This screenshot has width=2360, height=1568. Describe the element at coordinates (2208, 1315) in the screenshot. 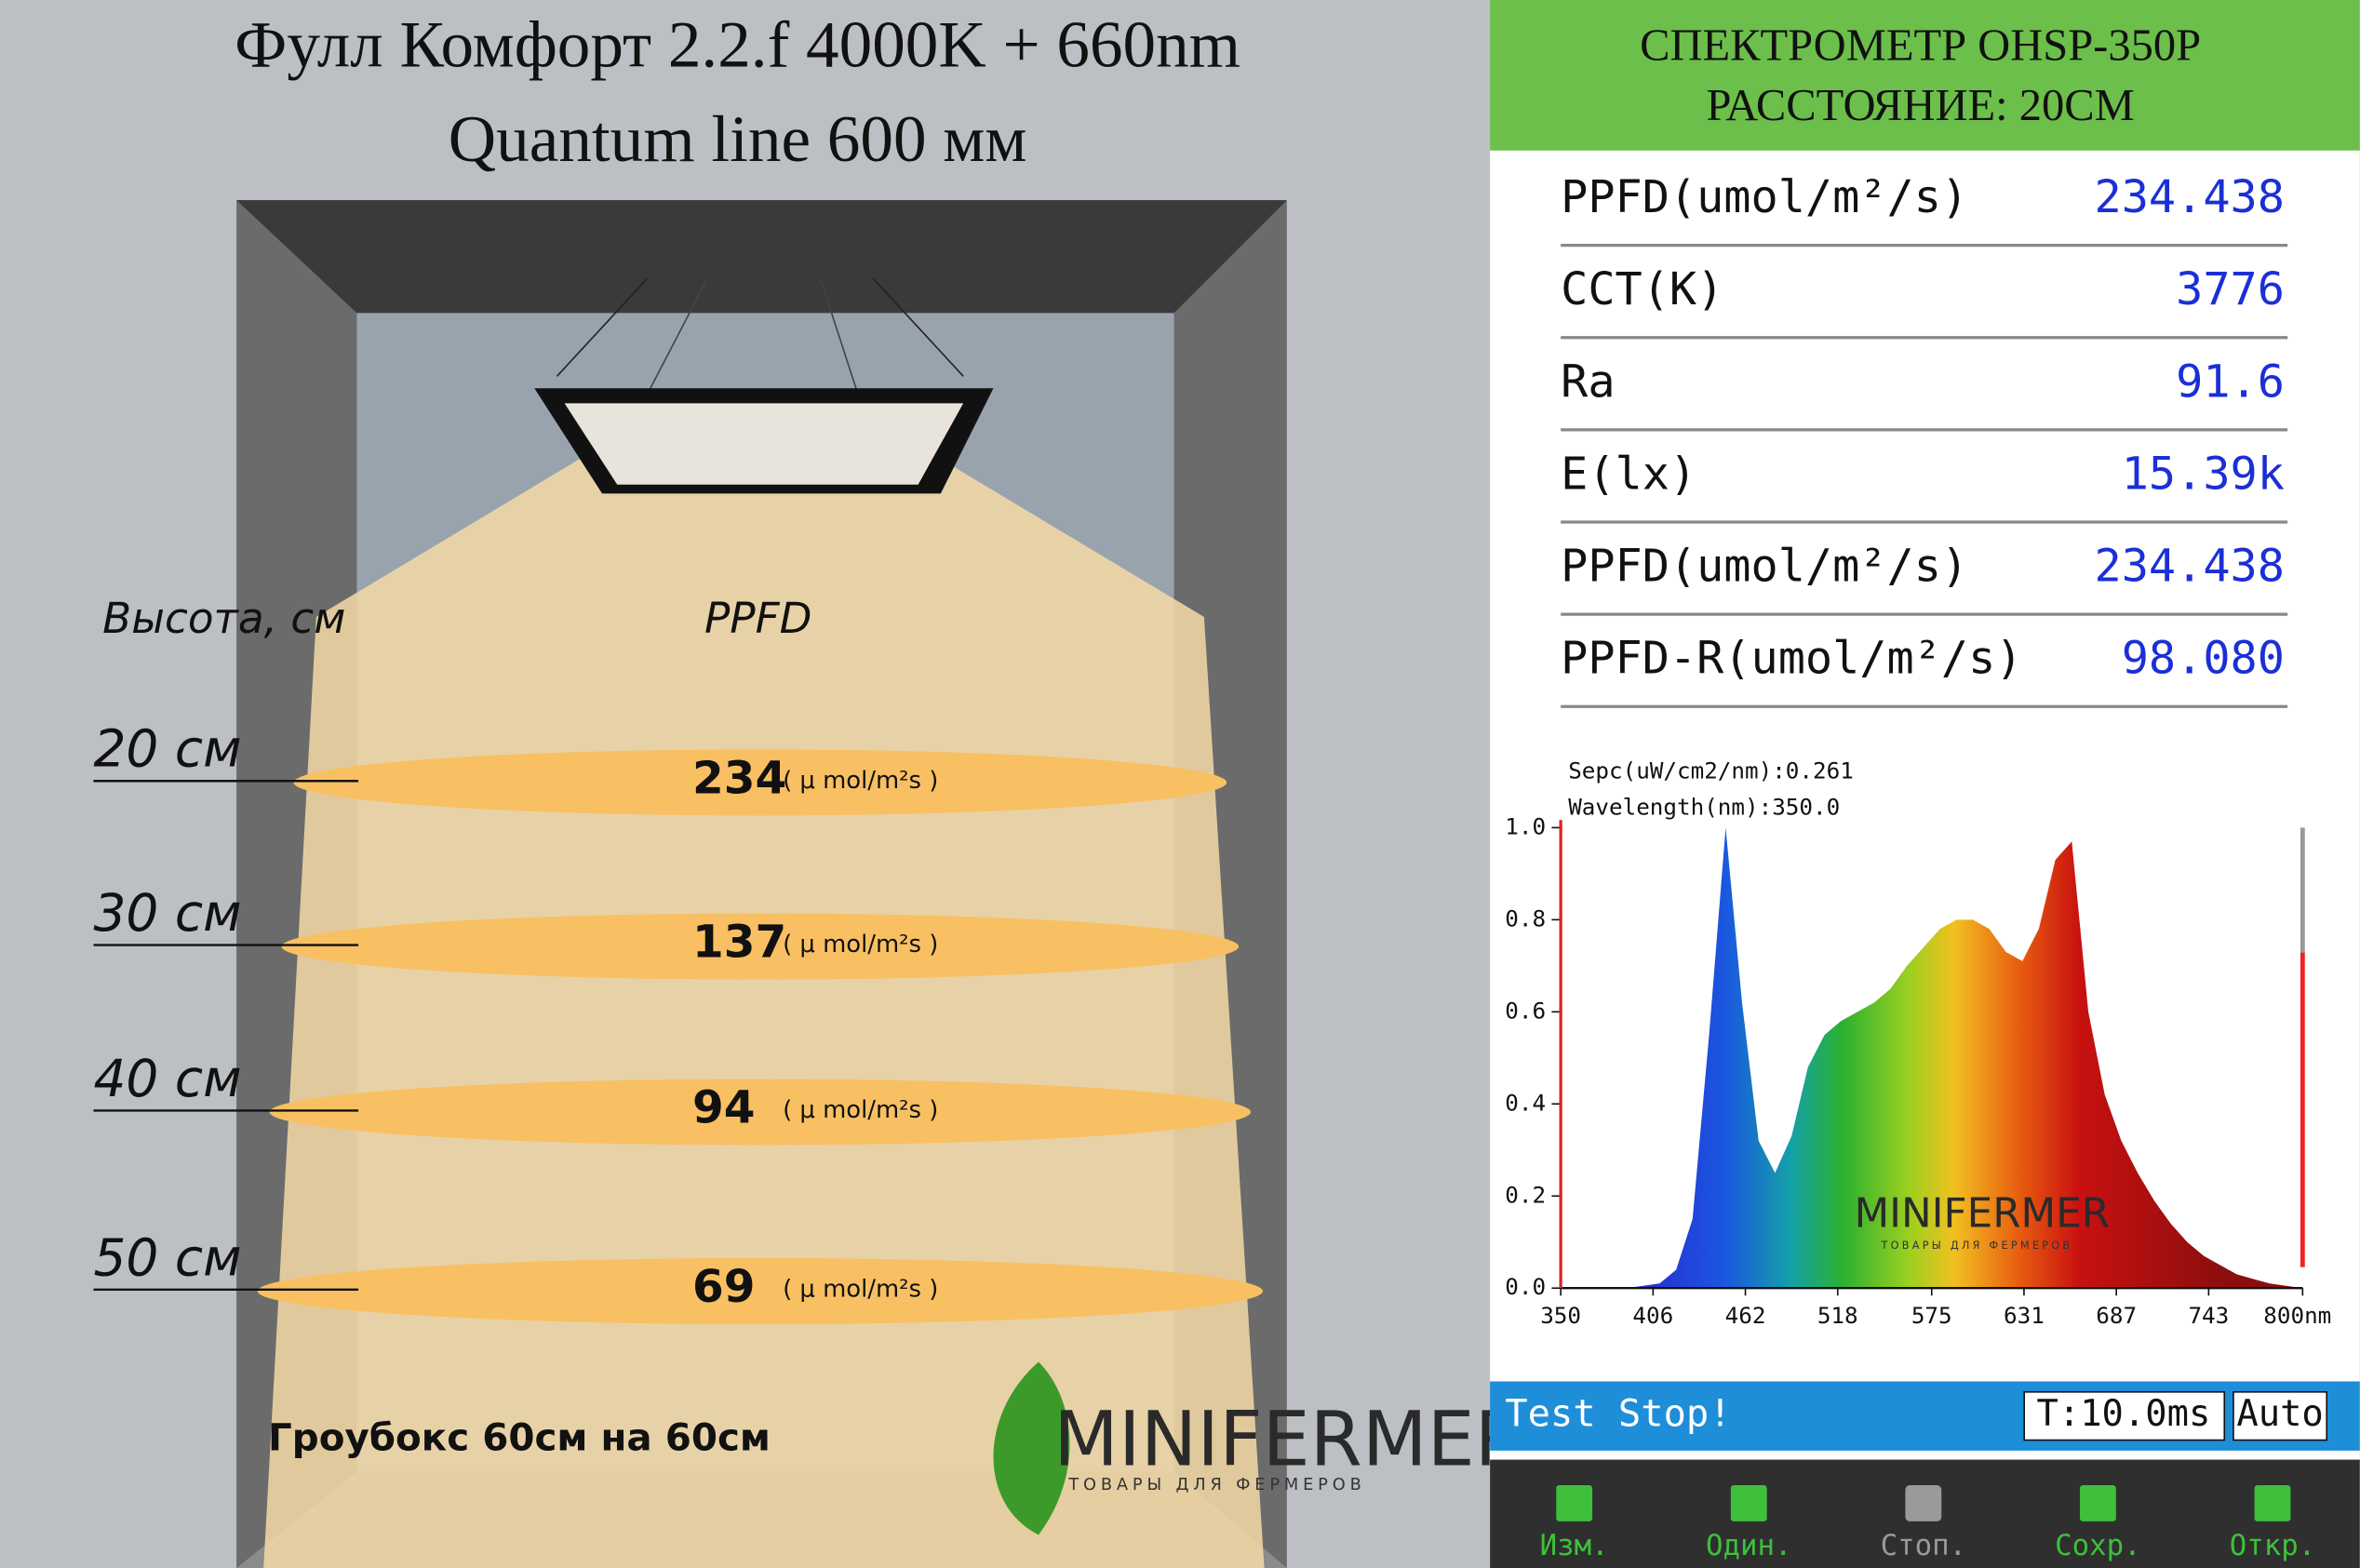

I see `x-tick-label: 743` at that location.